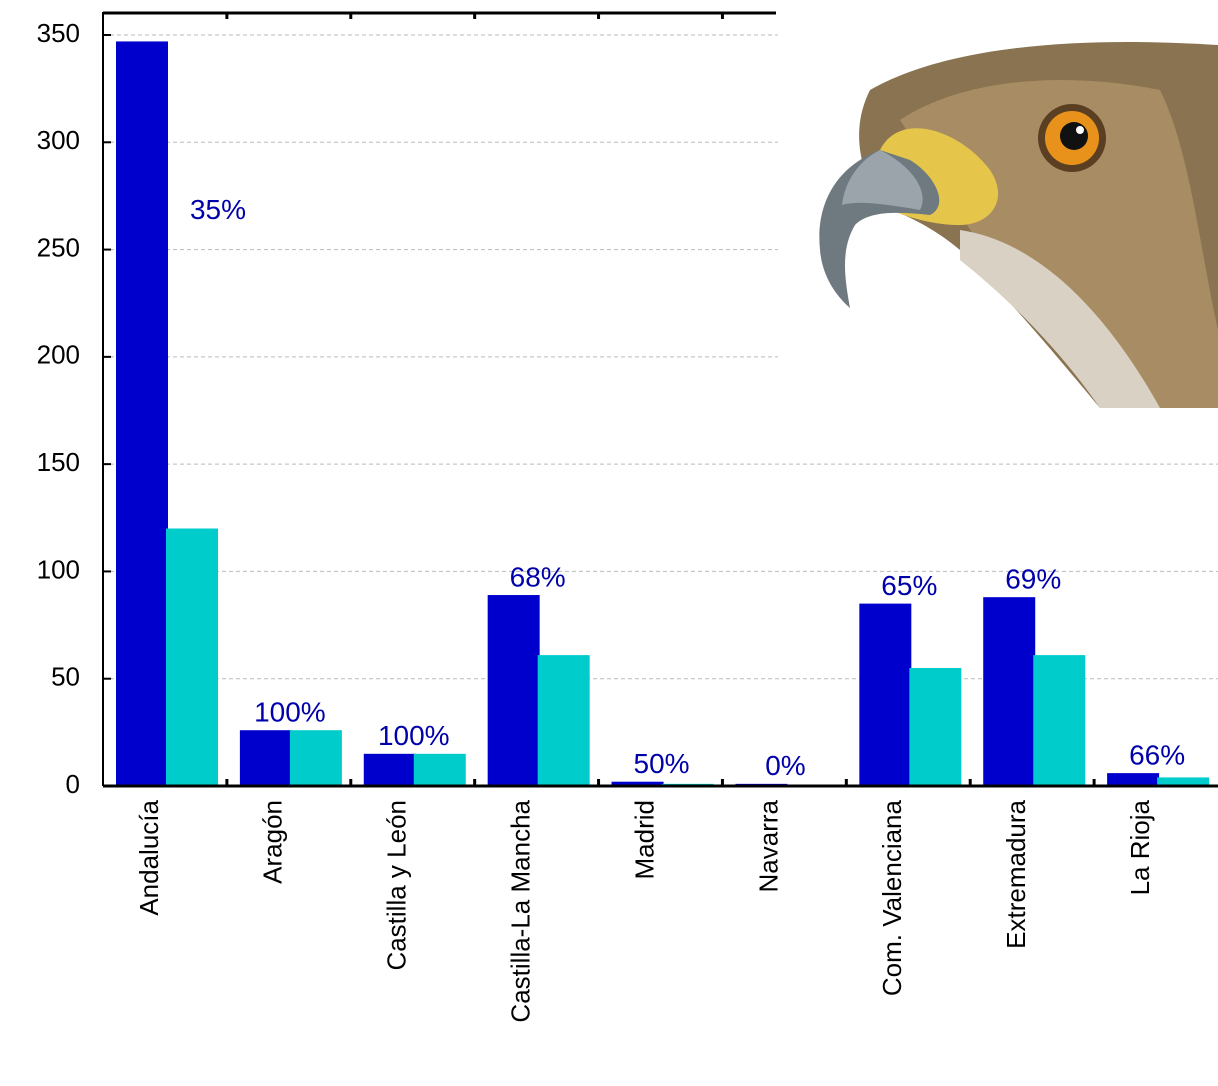 The image size is (1218, 1086). Describe the element at coordinates (768, 845) in the screenshot. I see `x-tick-label: Navarra` at that location.